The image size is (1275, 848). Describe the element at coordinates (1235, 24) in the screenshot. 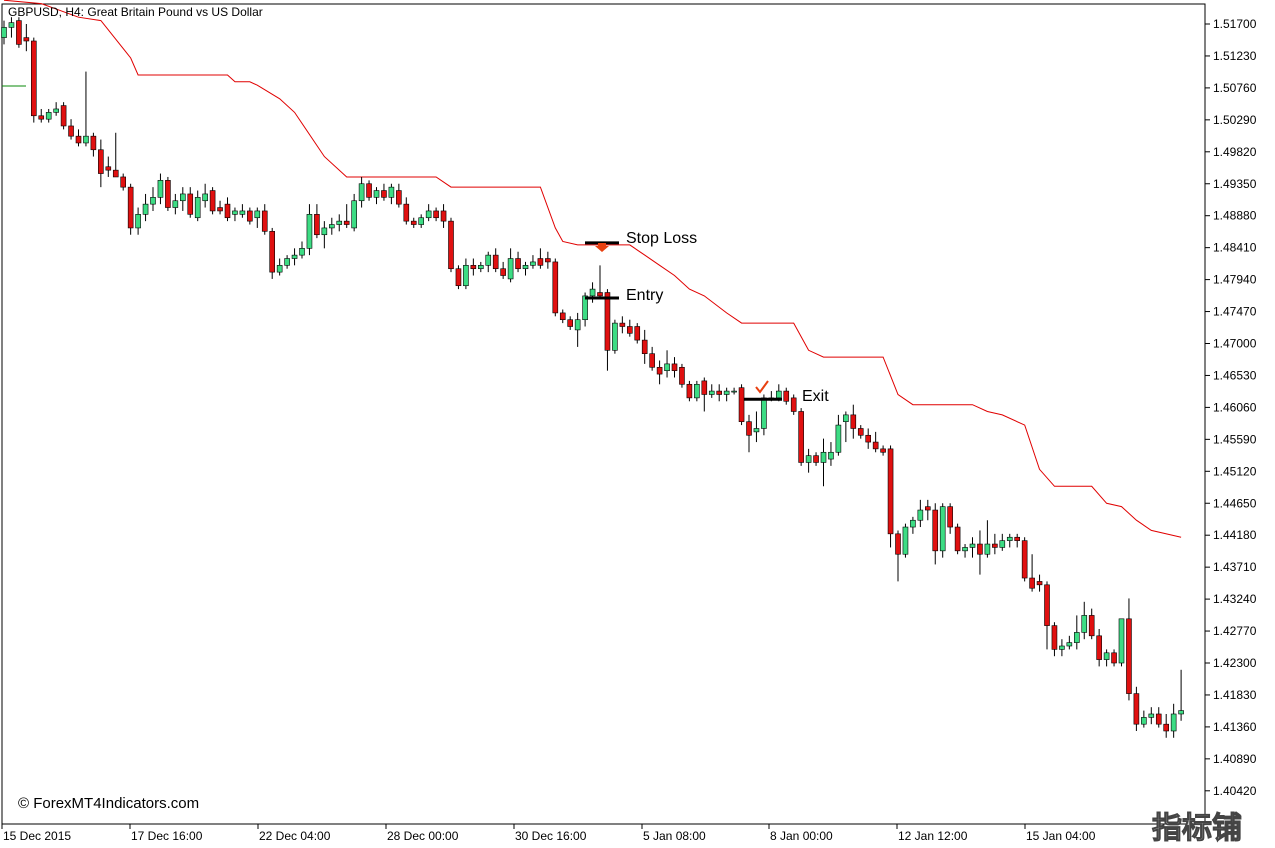

I see `y-tick-label: 1.51700` at that location.